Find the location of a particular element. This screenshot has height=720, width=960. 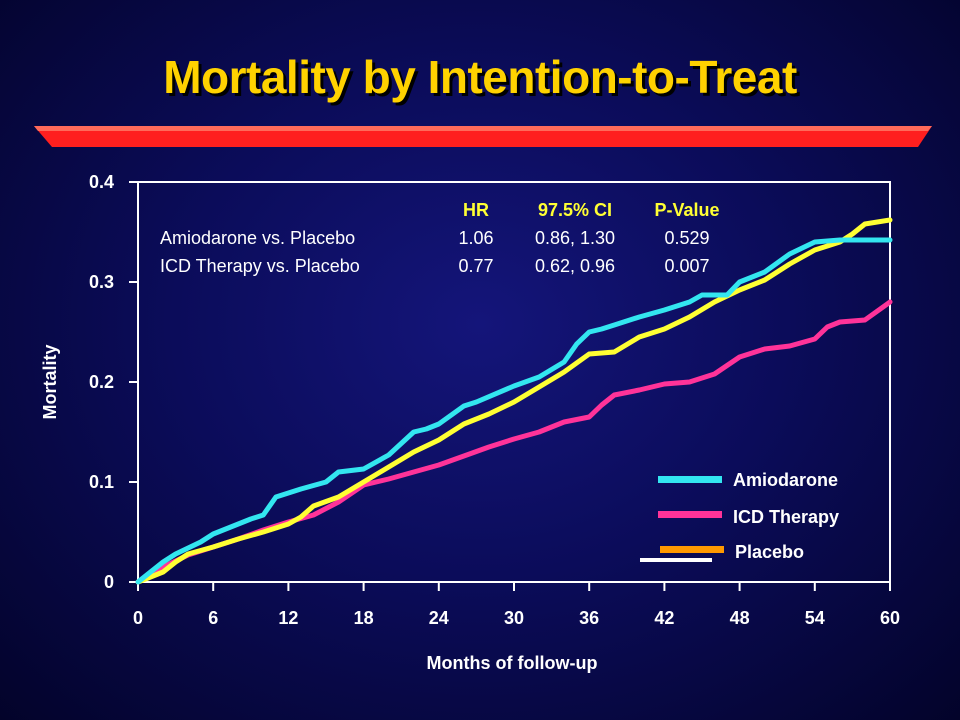

y-tick-labels: 0 0.1 0.2 0.3 0.4 is located at coordinates (101, 382).